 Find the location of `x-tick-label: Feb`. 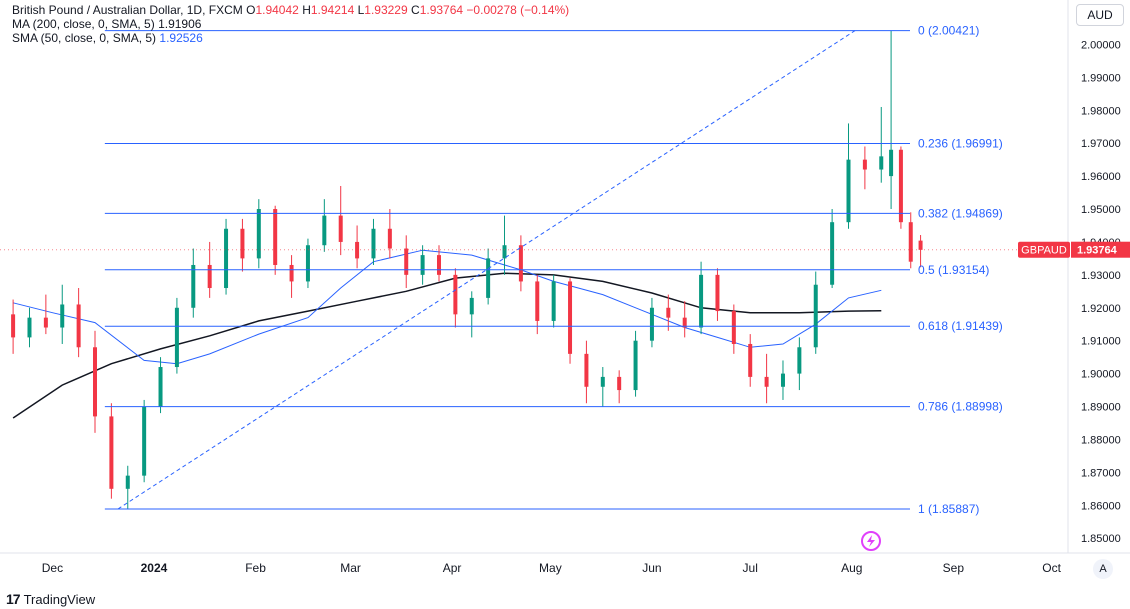

x-tick-label: Feb is located at coordinates (255, 568).